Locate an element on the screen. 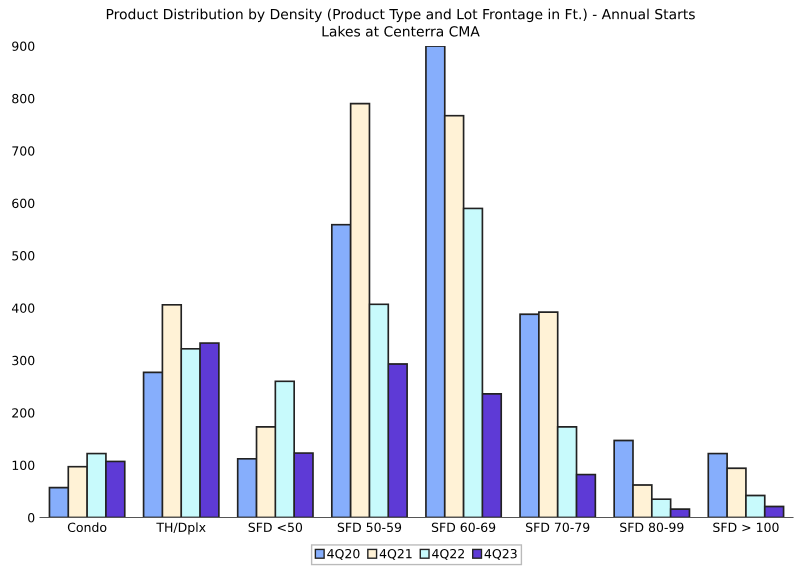  chart-title: Product Distribution by Density (Product Type and Lot Frontage in Ft.) - Annual Starts is located at coordinates (400, 15).